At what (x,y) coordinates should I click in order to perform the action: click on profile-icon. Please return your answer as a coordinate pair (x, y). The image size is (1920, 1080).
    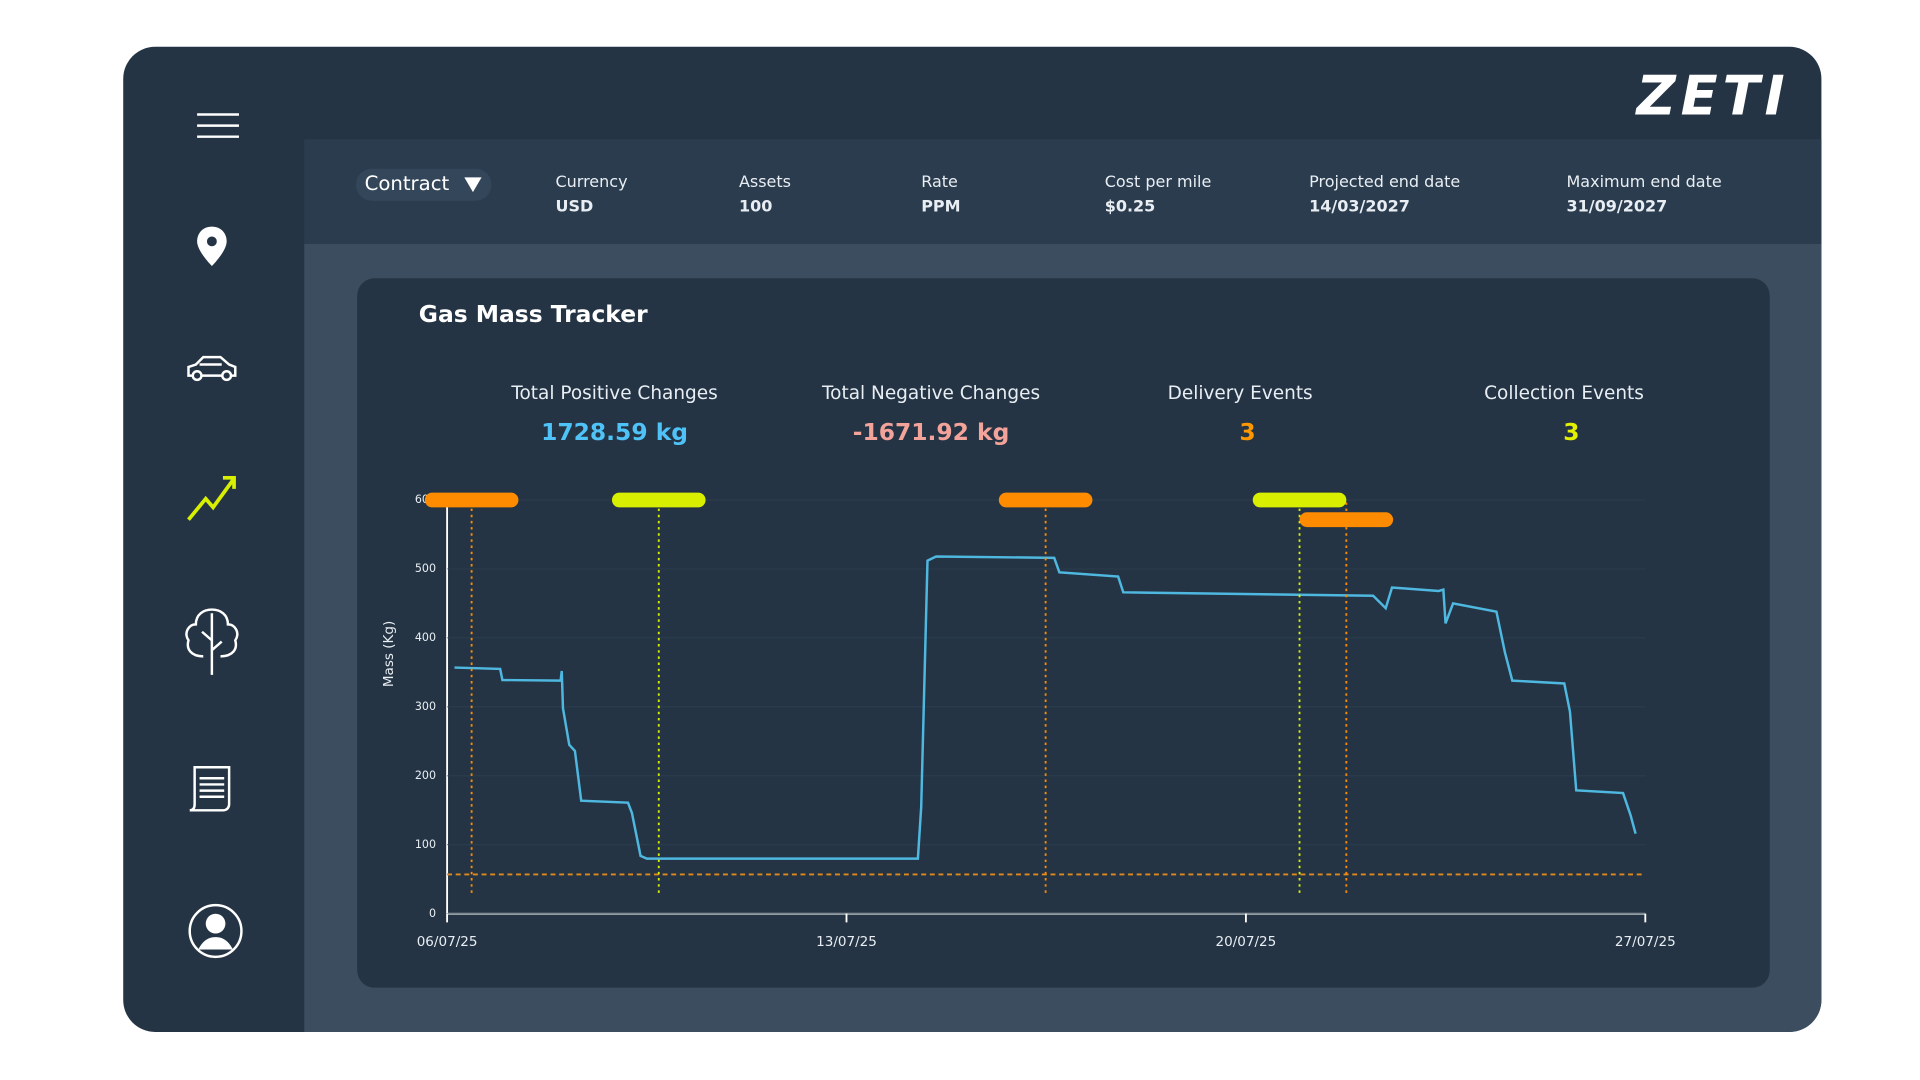
    Looking at the image, I should click on (215, 931).